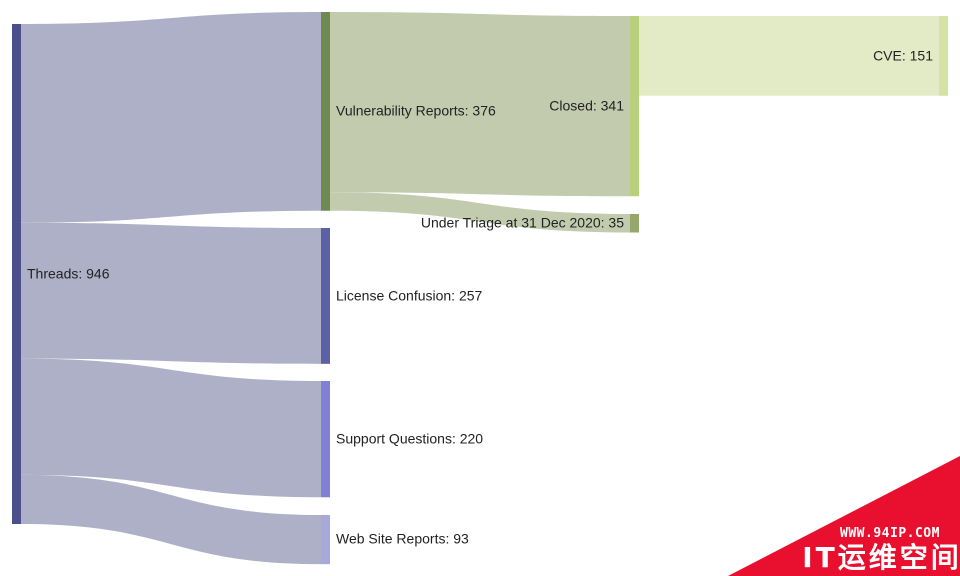  I want to click on node-cve, so click(943, 56).